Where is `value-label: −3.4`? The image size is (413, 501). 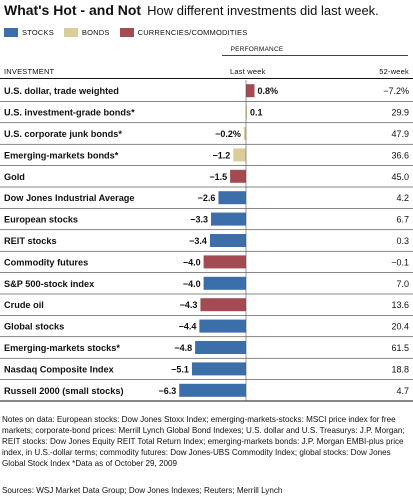
value-label: −3.4 is located at coordinates (198, 241).